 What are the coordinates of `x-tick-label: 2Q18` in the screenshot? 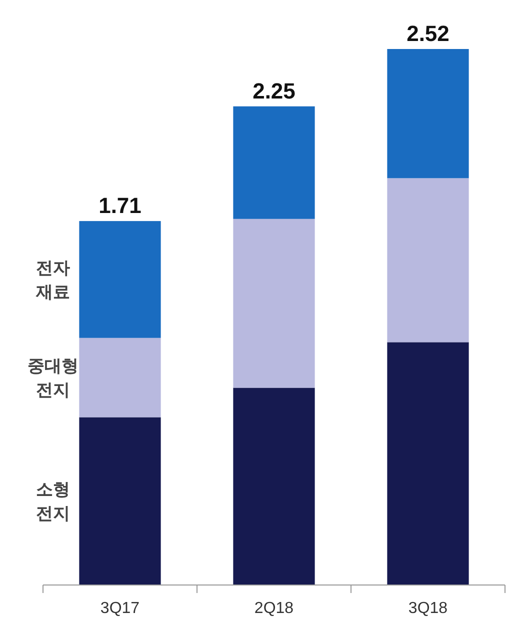 It's located at (274, 608).